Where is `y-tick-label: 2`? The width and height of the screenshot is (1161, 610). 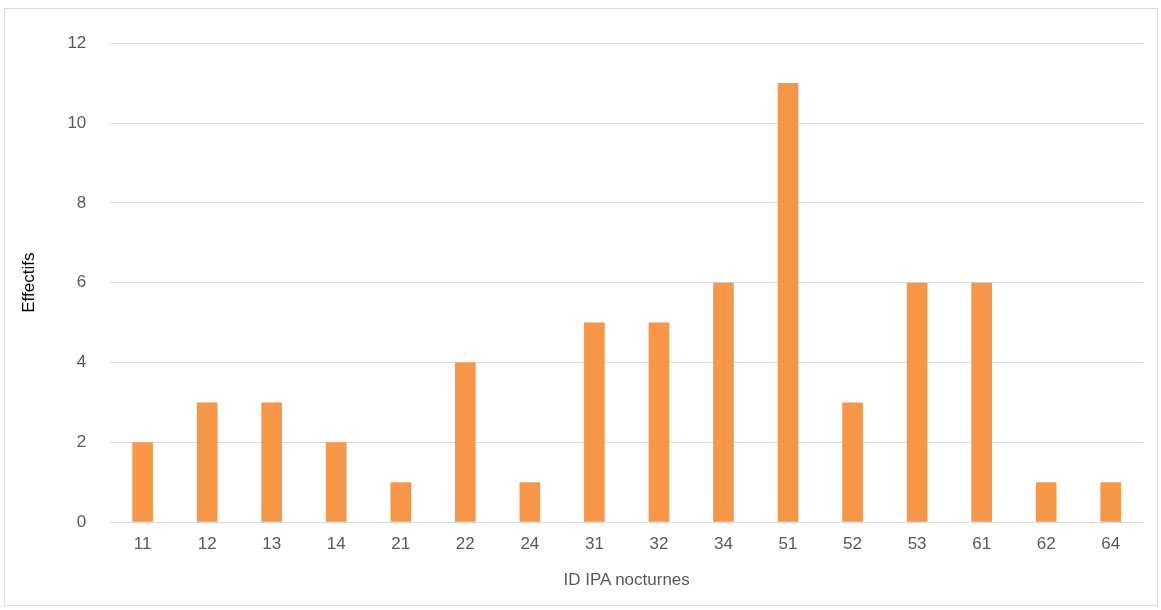 y-tick-label: 2 is located at coordinates (81, 442).